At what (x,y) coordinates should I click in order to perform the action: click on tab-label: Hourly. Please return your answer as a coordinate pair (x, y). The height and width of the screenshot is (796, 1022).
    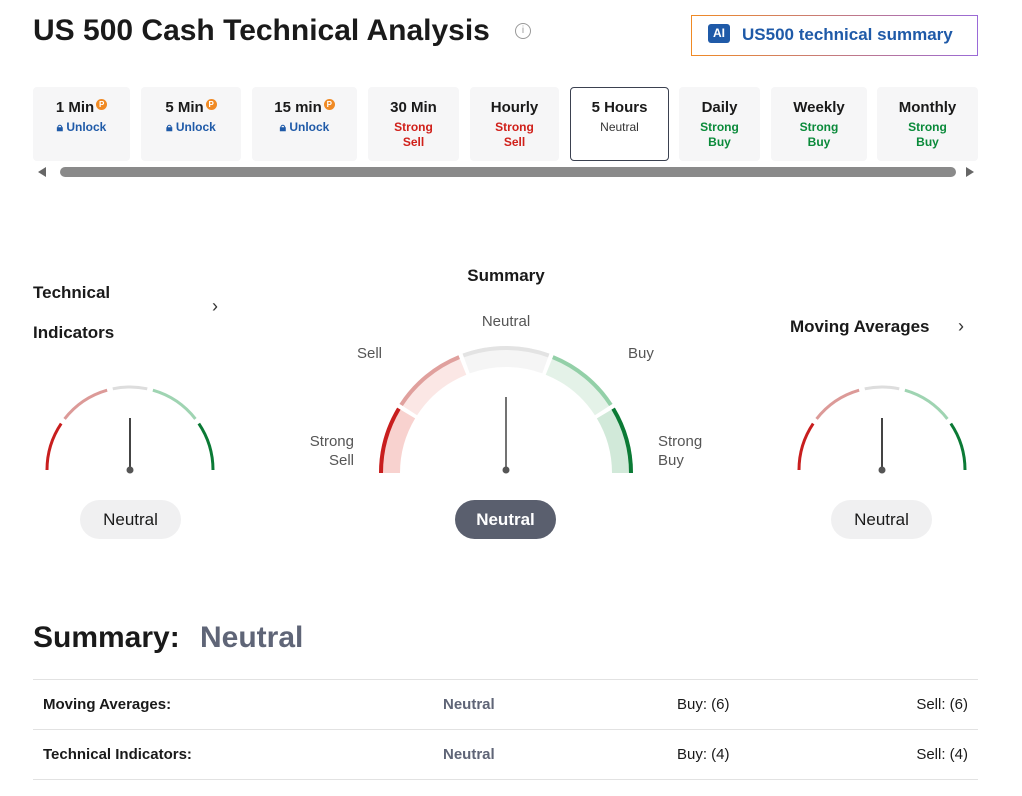
    Looking at the image, I should click on (514, 107).